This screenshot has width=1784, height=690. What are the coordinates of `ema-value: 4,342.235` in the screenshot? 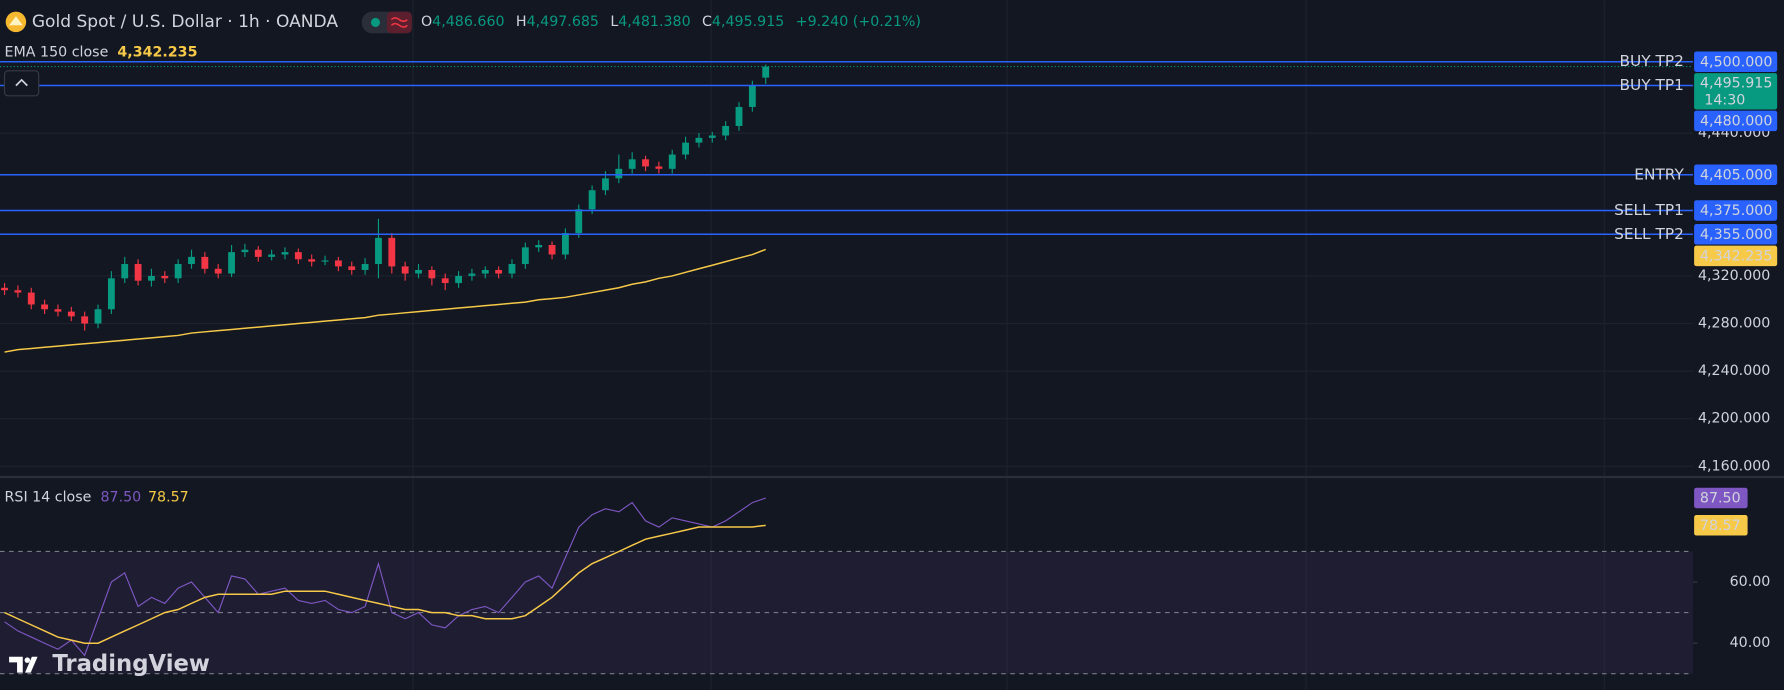 It's located at (157, 53).